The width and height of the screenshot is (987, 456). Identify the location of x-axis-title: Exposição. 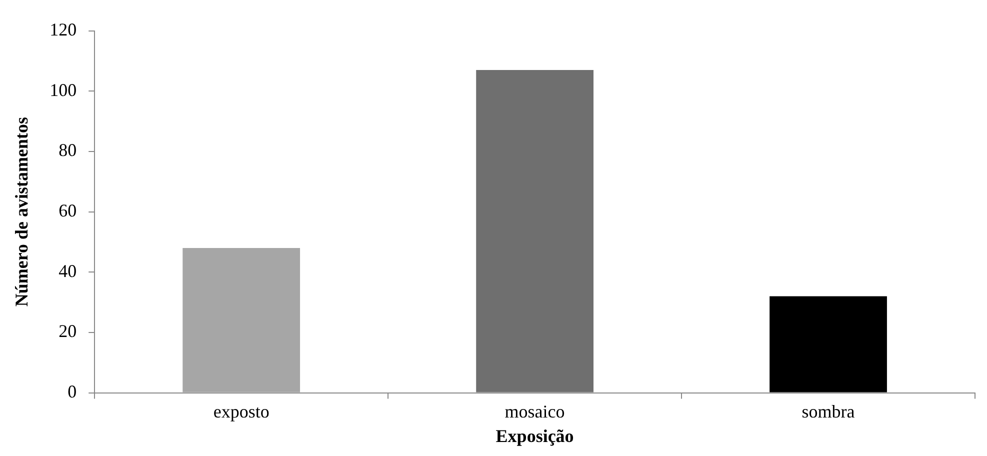
(535, 436).